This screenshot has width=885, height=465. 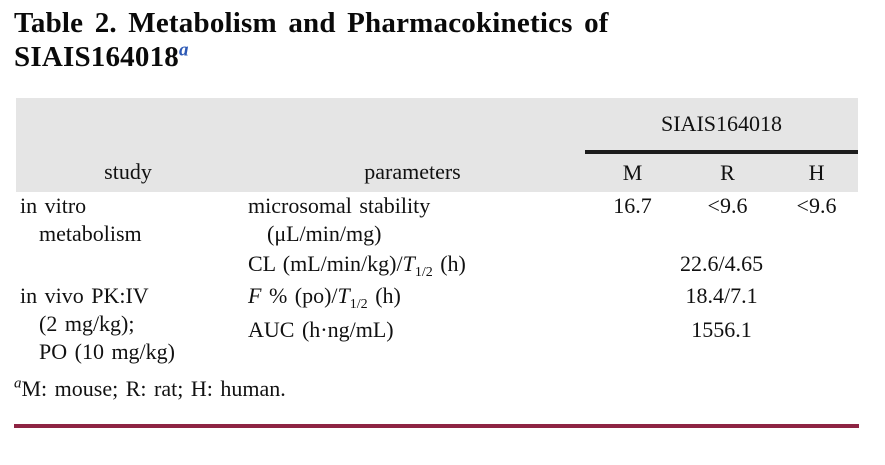 I want to click on group-header-label: SIAIS164018, so click(x=722, y=123).